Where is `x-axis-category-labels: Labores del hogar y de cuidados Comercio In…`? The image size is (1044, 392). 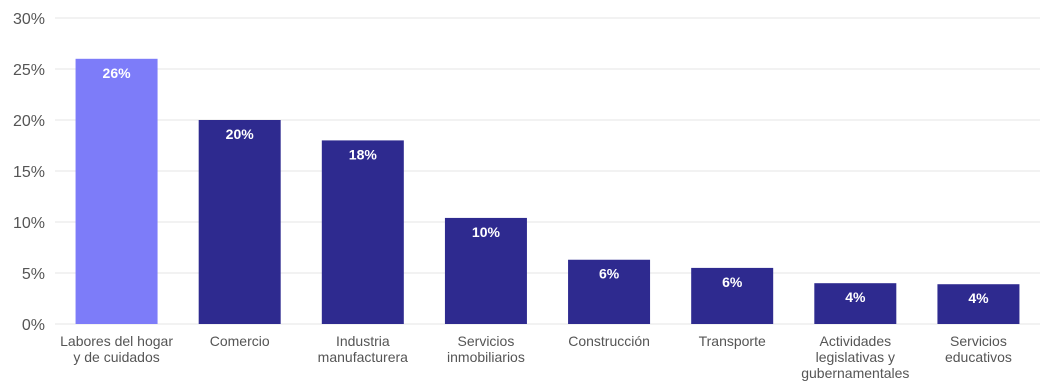 x-axis-category-labels: Labores del hogar y de cuidados Comercio In… is located at coordinates (536, 357).